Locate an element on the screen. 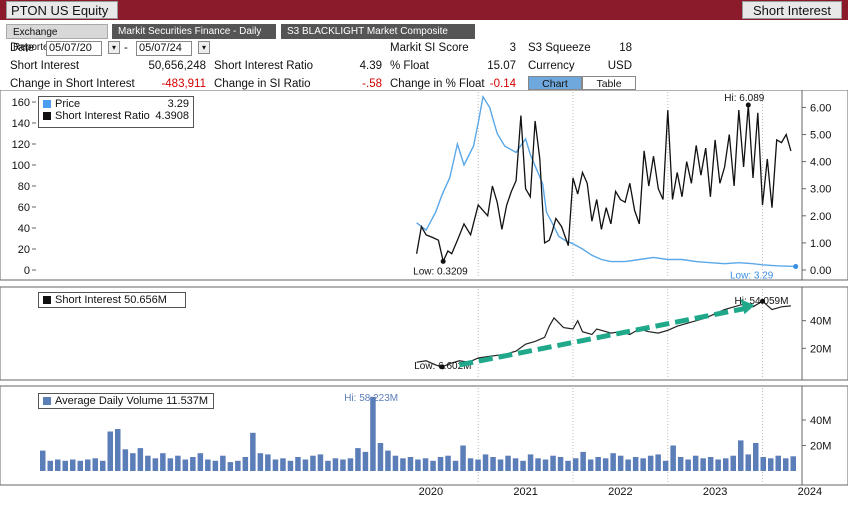  price-low-annotation: Low: 3.29 is located at coordinates (752, 276).